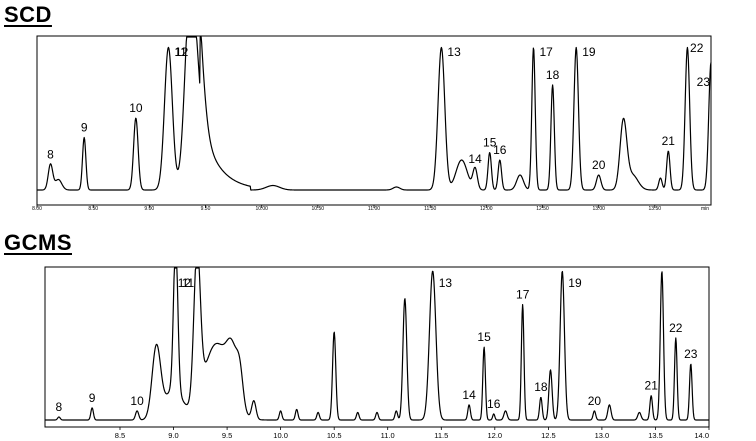 The height and width of the screenshot is (441, 756). I want to click on scd-x-tick-label: 10.00, so click(261, 209).